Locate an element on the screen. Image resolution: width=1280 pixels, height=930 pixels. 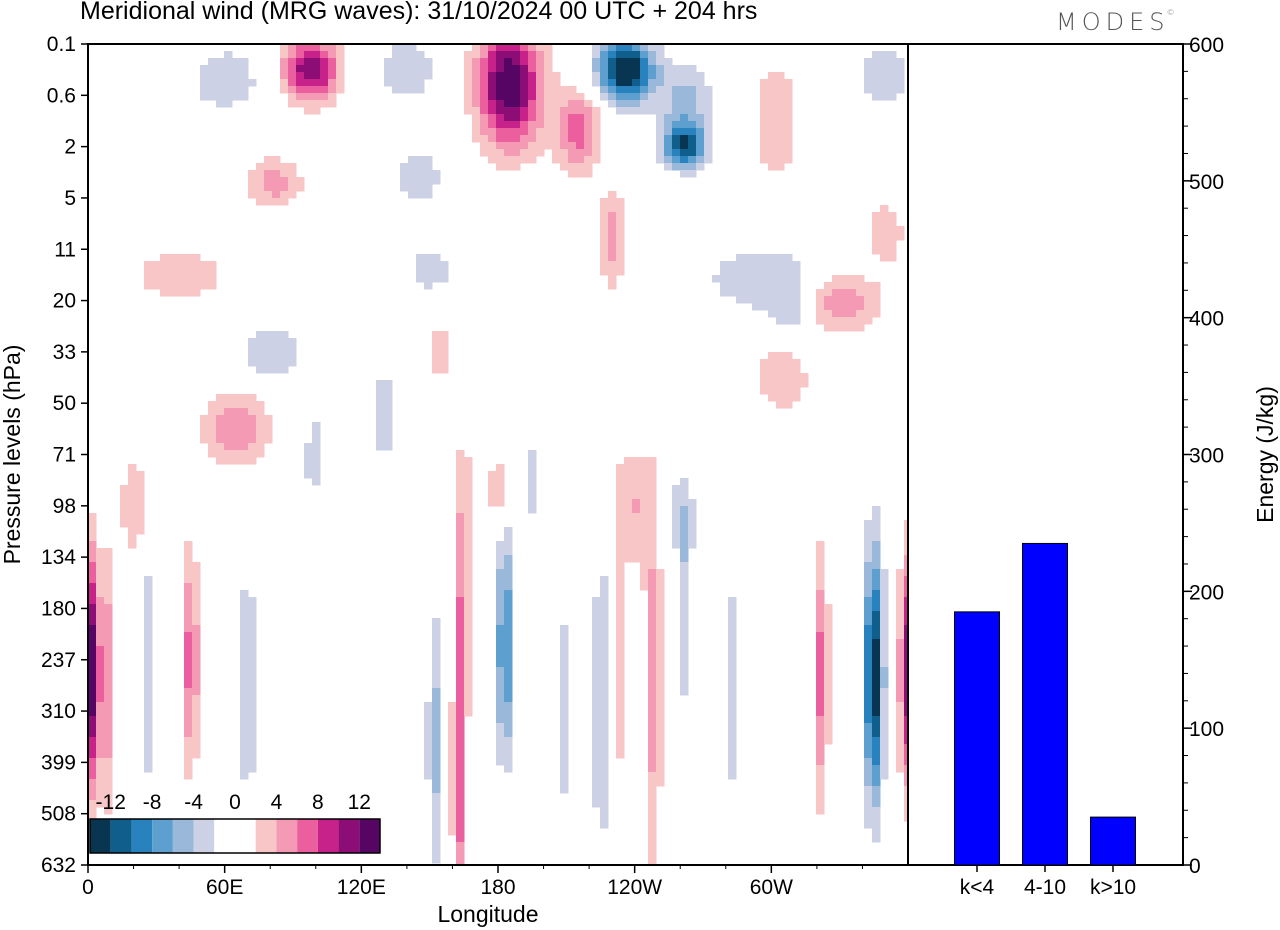
x-tick-label: 0 is located at coordinates (88, 887).